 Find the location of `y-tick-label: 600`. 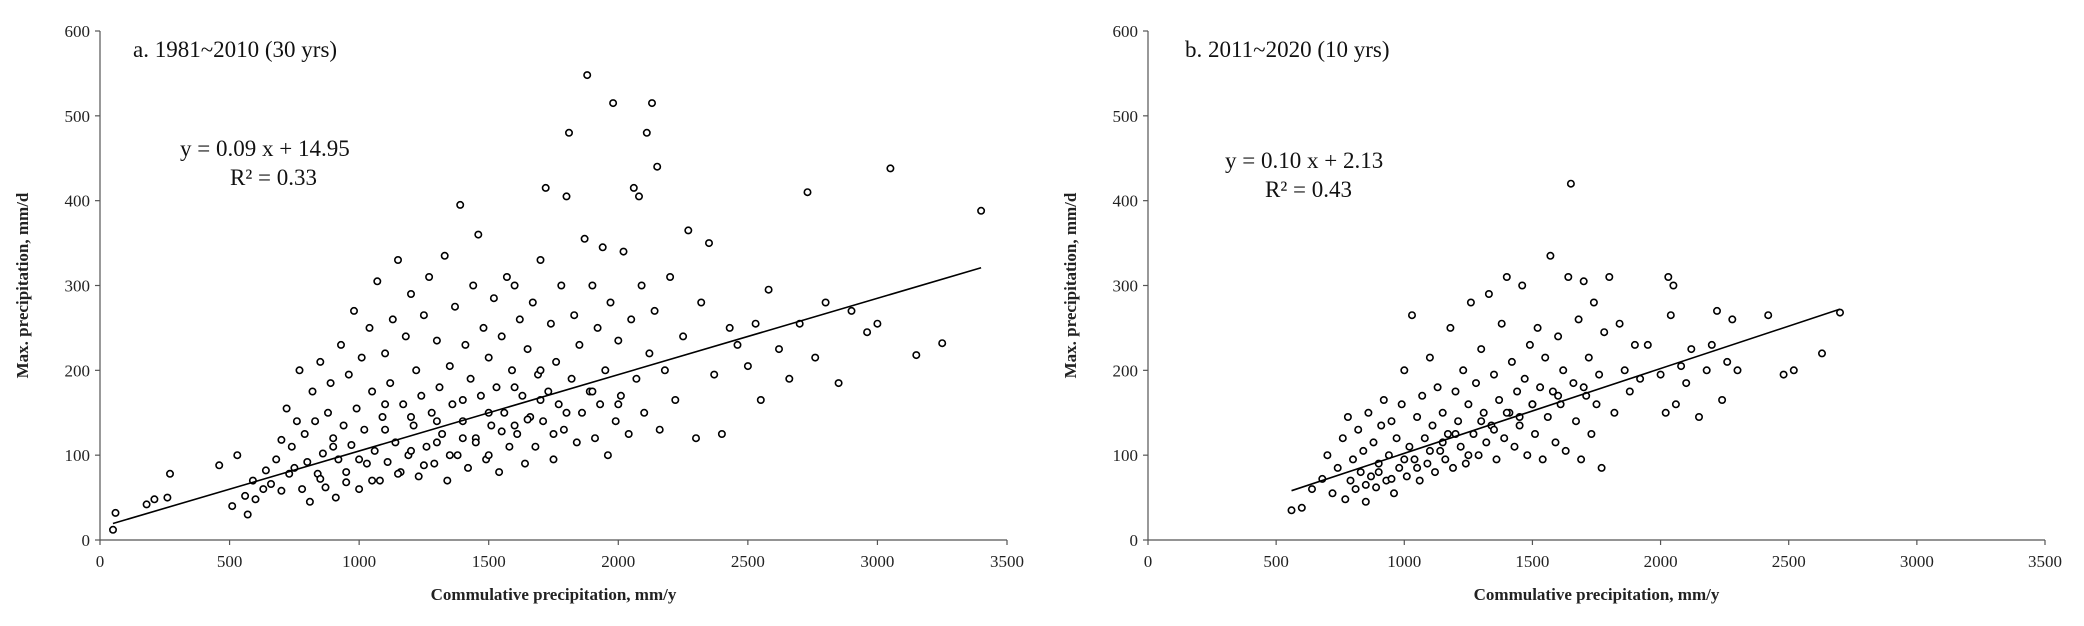

y-tick-label: 600 is located at coordinates (78, 31).